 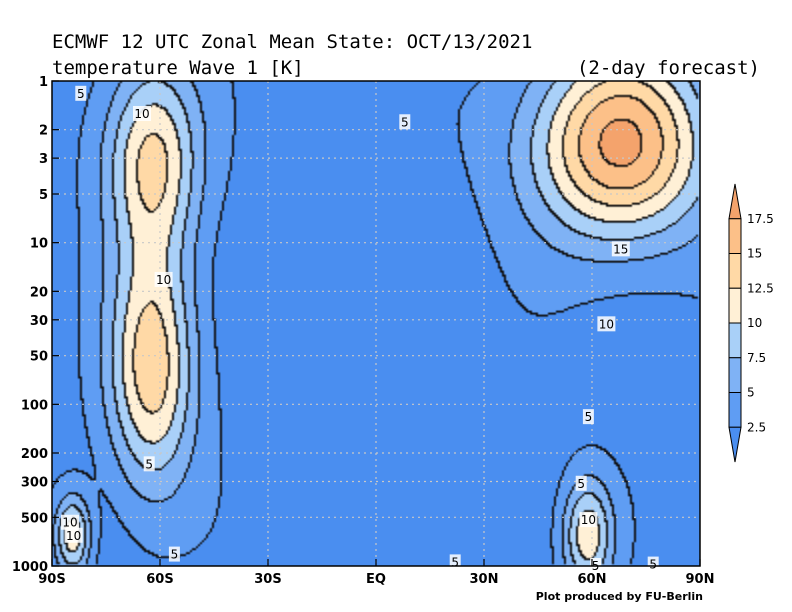 I want to click on colorbar-label: 7.5, so click(x=756, y=358).